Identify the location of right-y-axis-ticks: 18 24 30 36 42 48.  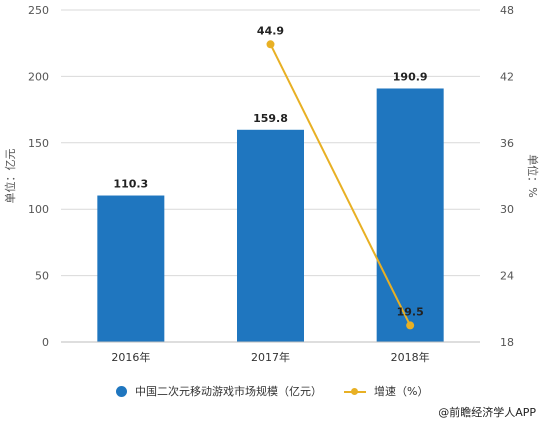
(507, 176).